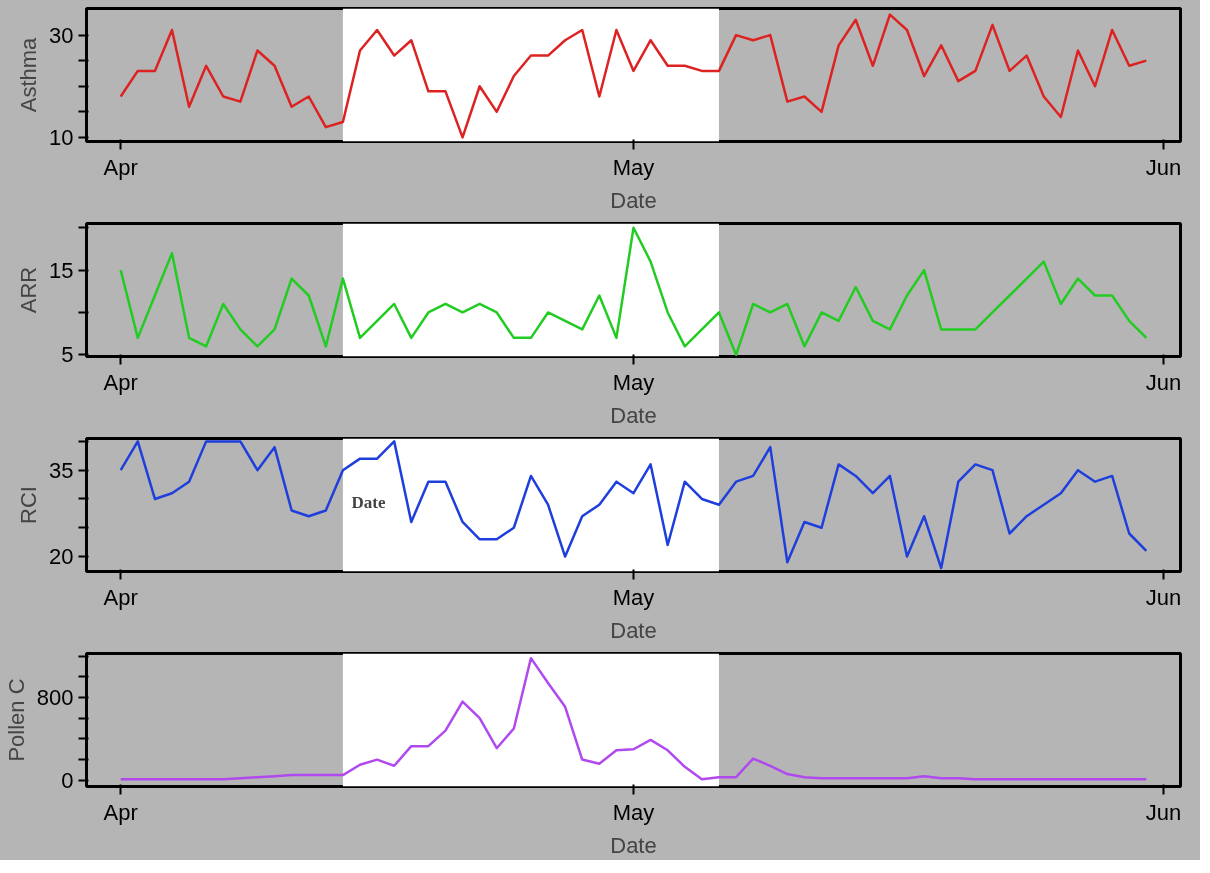 The image size is (1210, 873). Describe the element at coordinates (61, 35) in the screenshot. I see `y-tick-label: 30` at that location.